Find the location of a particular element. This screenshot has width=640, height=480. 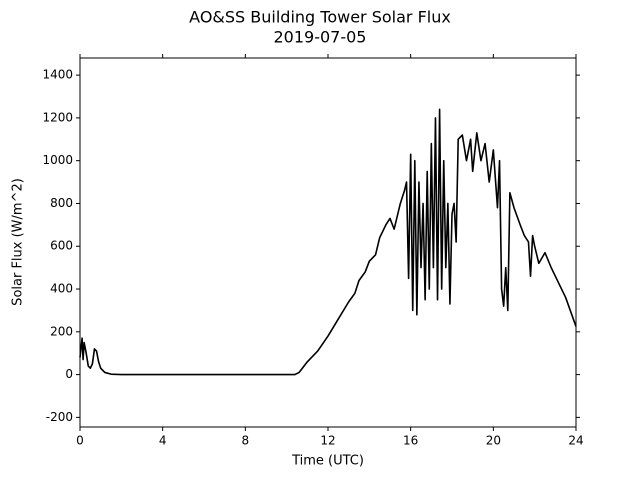

y-tick-label: 800 is located at coordinates (61, 203).